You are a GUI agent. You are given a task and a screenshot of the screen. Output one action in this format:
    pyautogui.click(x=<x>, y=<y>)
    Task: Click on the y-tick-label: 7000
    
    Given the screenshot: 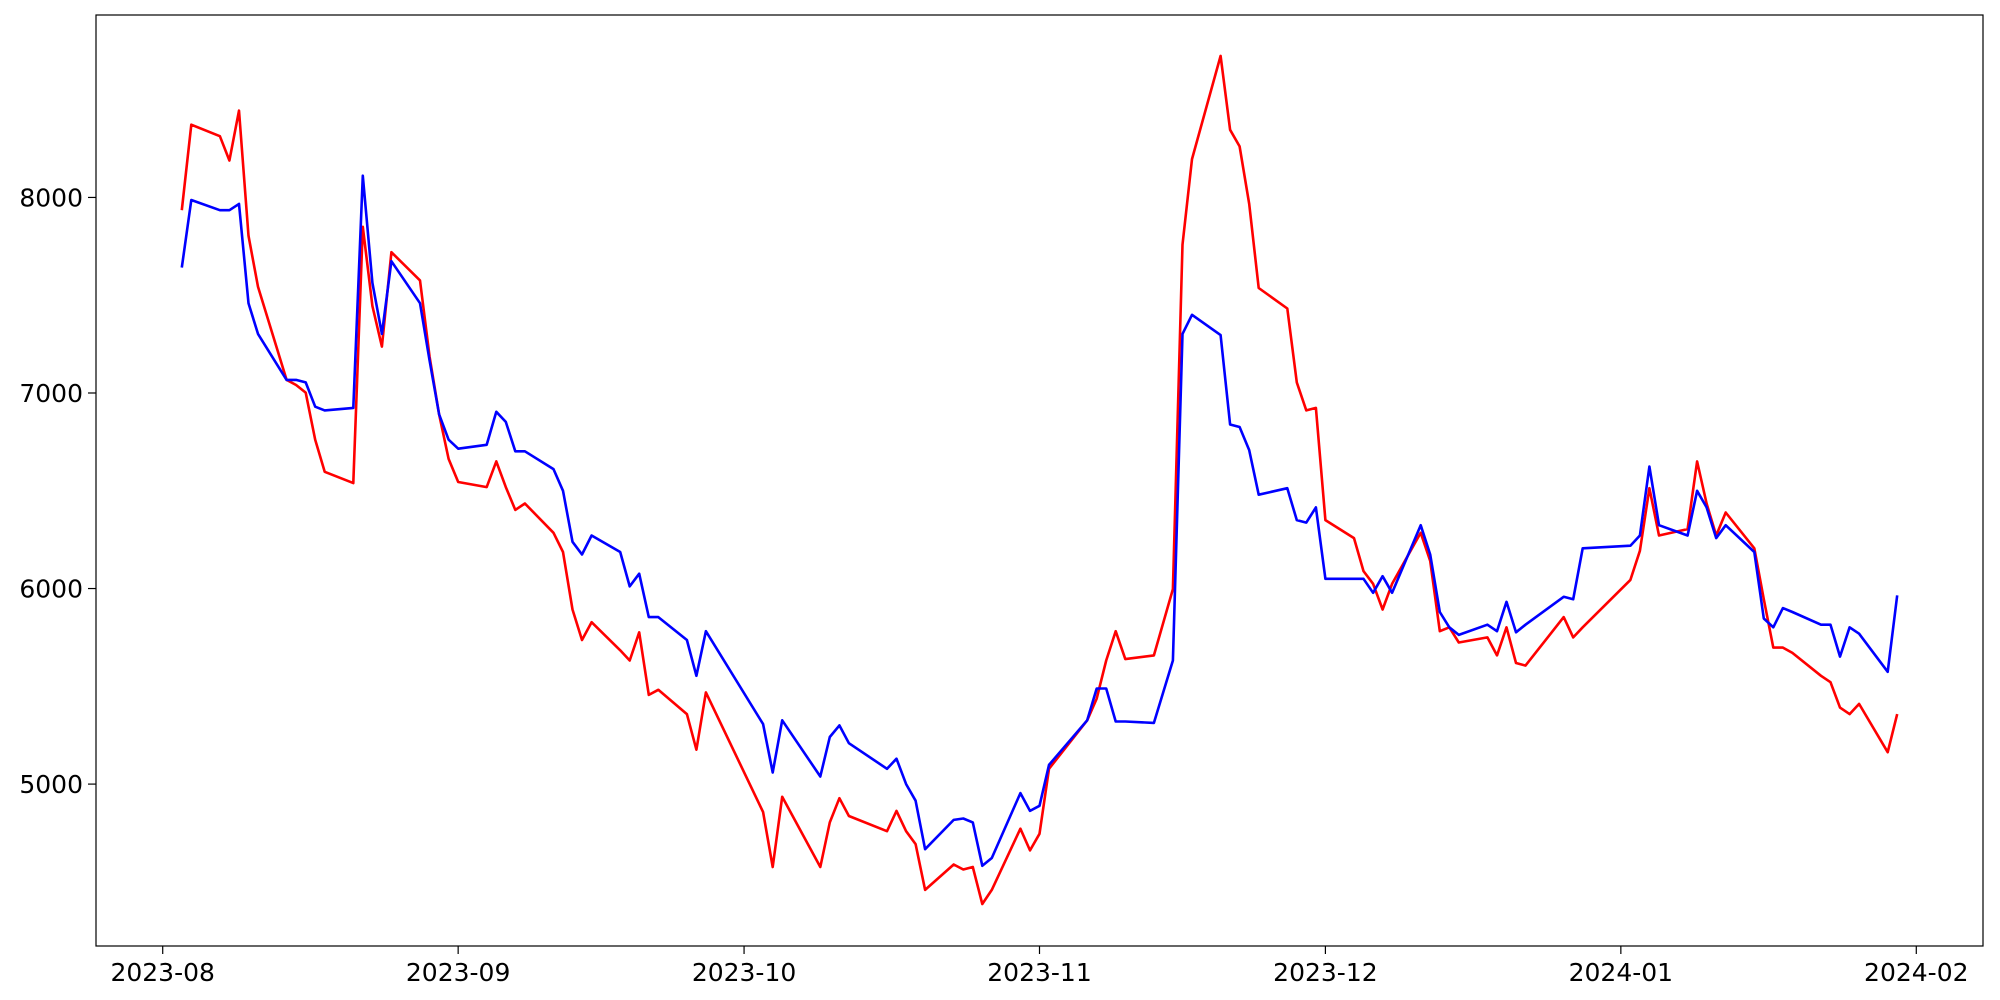 What is the action you would take?
    pyautogui.click(x=51, y=393)
    